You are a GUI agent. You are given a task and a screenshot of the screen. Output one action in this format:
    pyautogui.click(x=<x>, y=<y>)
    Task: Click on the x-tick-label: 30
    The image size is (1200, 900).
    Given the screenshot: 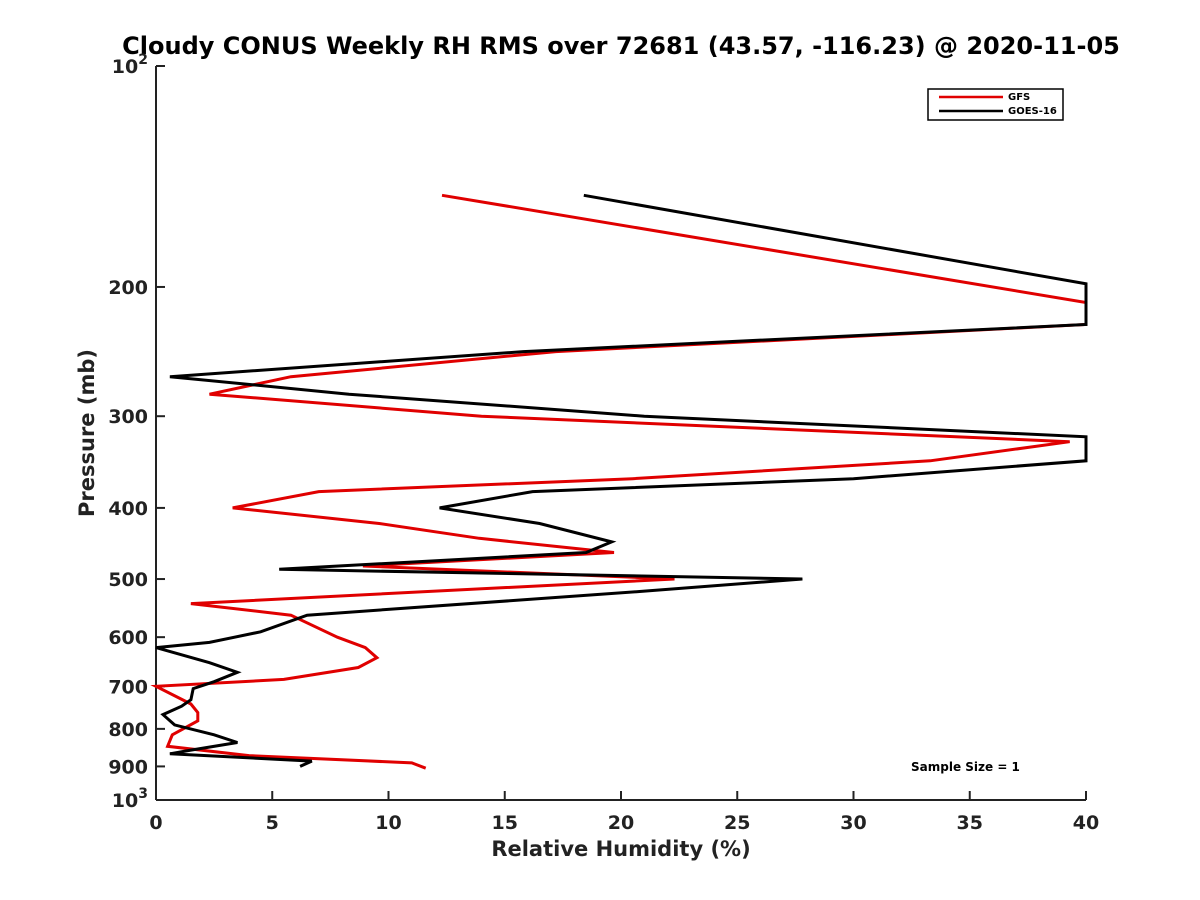 What is the action you would take?
    pyautogui.click(x=853, y=823)
    